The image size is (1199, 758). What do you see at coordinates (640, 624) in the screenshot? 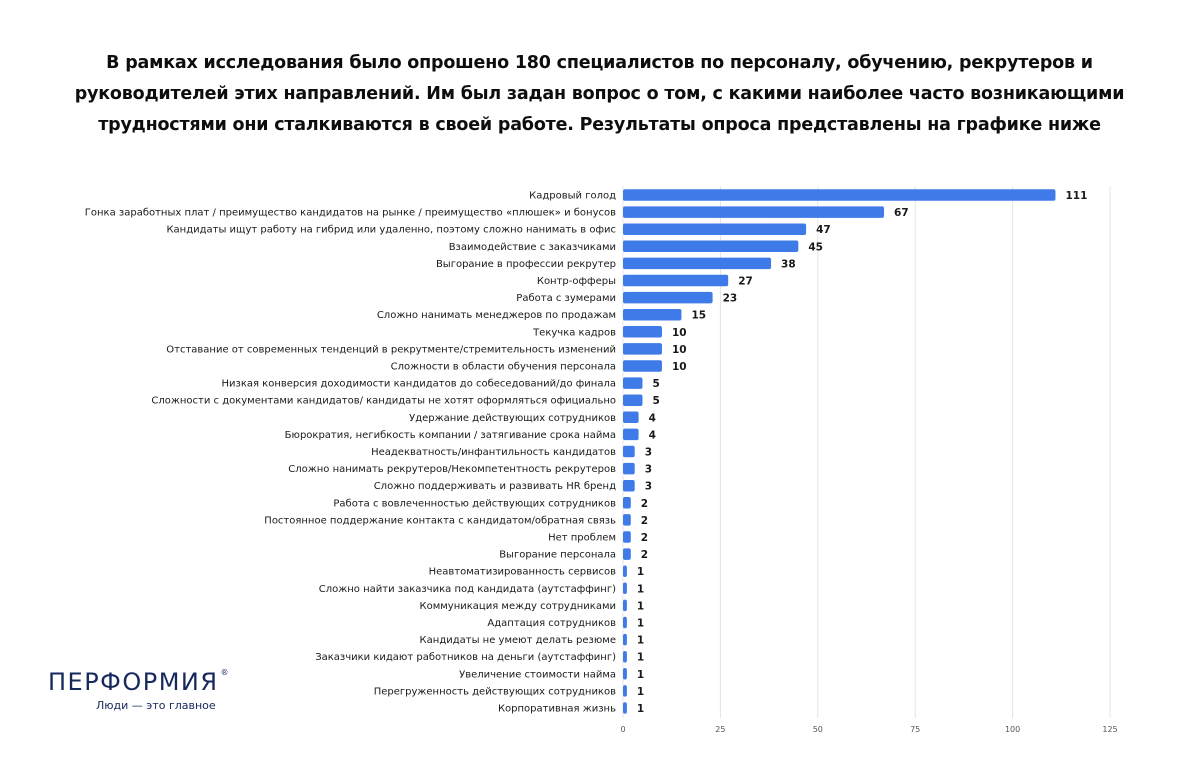
I see `value-label-26: 1` at bounding box center [640, 624].